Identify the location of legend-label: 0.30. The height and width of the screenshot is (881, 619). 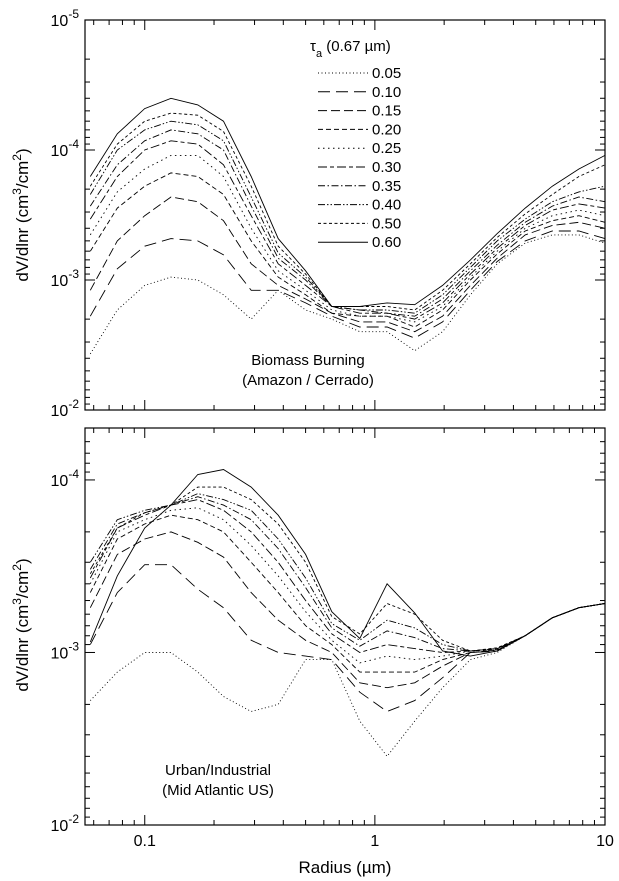
(386, 167).